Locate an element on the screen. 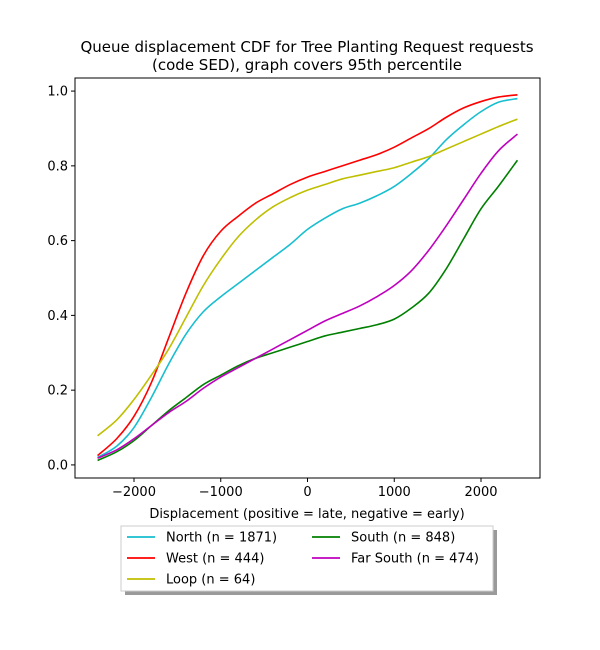 The image size is (600, 650). y-axis: 0.0 0.2 0.4 0.6 0.8 1.0 is located at coordinates (61, 279).